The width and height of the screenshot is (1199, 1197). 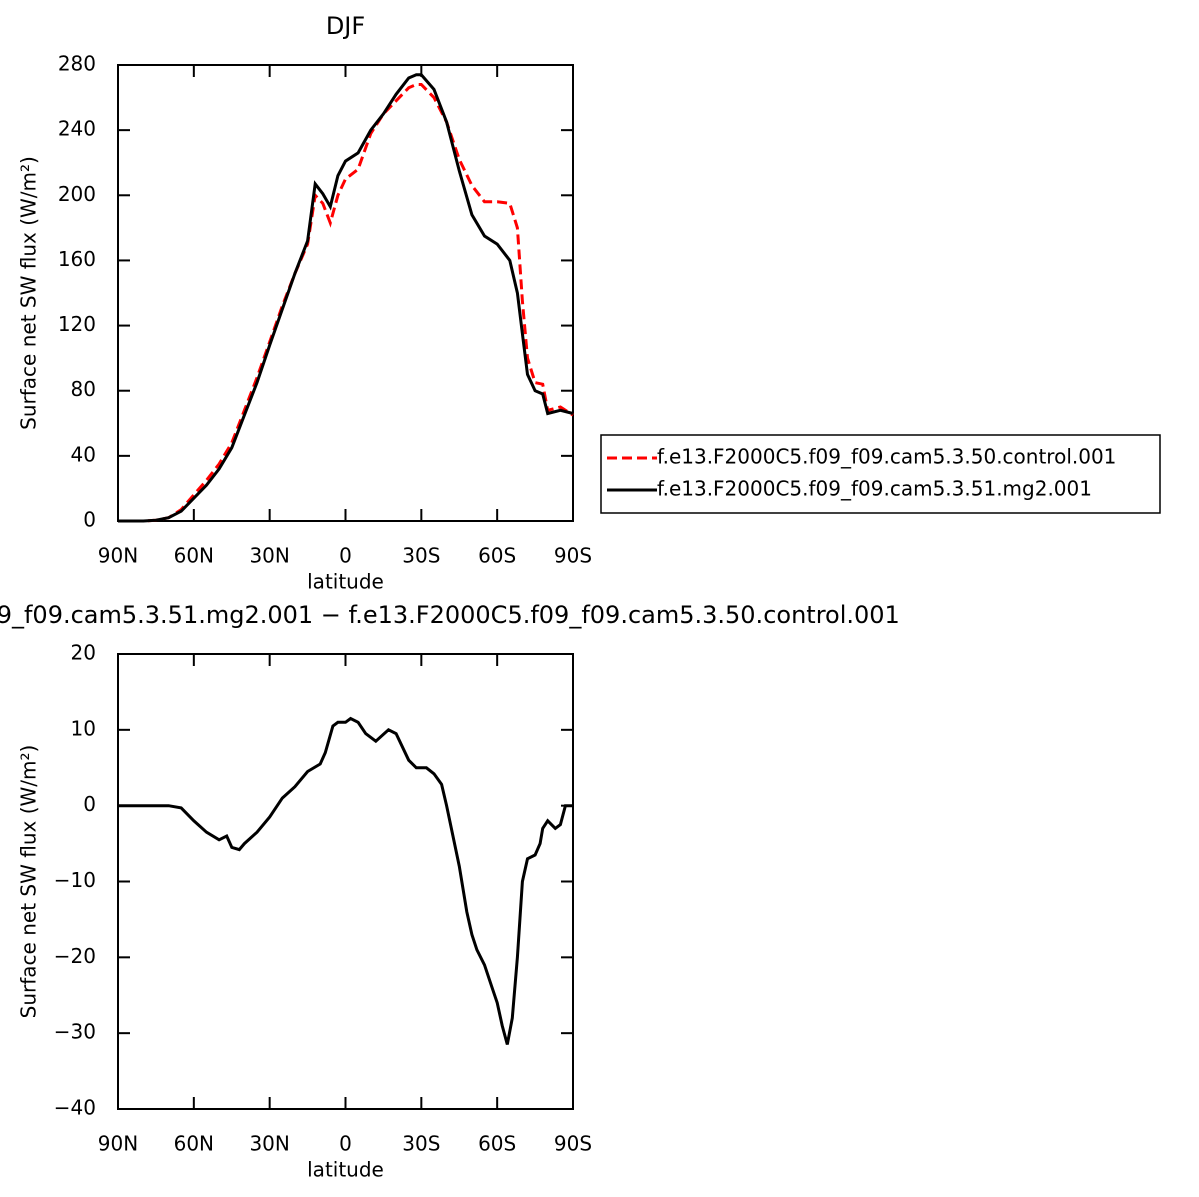 What do you see at coordinates (77, 324) in the screenshot?
I see `y-tick-label: 120` at bounding box center [77, 324].